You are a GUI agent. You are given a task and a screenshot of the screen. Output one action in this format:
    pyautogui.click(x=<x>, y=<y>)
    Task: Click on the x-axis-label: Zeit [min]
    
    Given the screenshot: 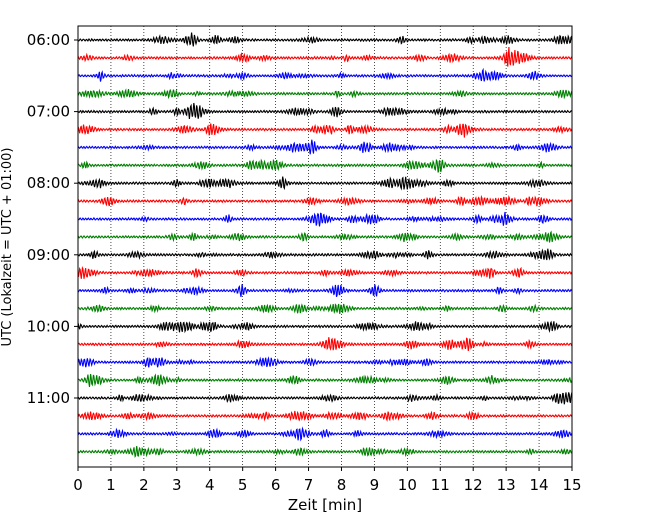 What is the action you would take?
    pyautogui.click(x=325, y=505)
    